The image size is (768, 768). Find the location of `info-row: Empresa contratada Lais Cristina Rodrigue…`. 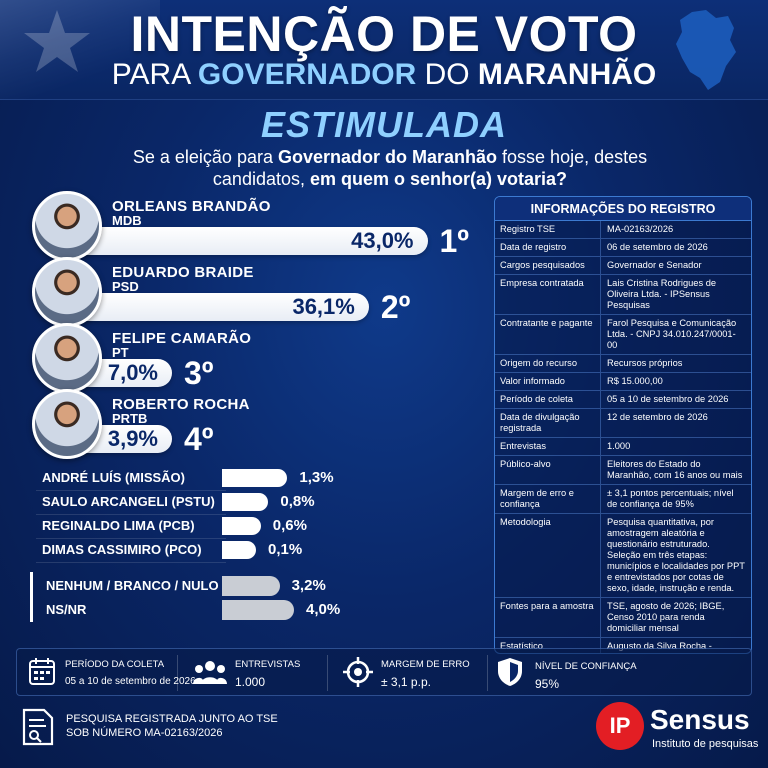

info-row: Empresa contratada Lais Cristina Rodrigue… is located at coordinates (623, 295).